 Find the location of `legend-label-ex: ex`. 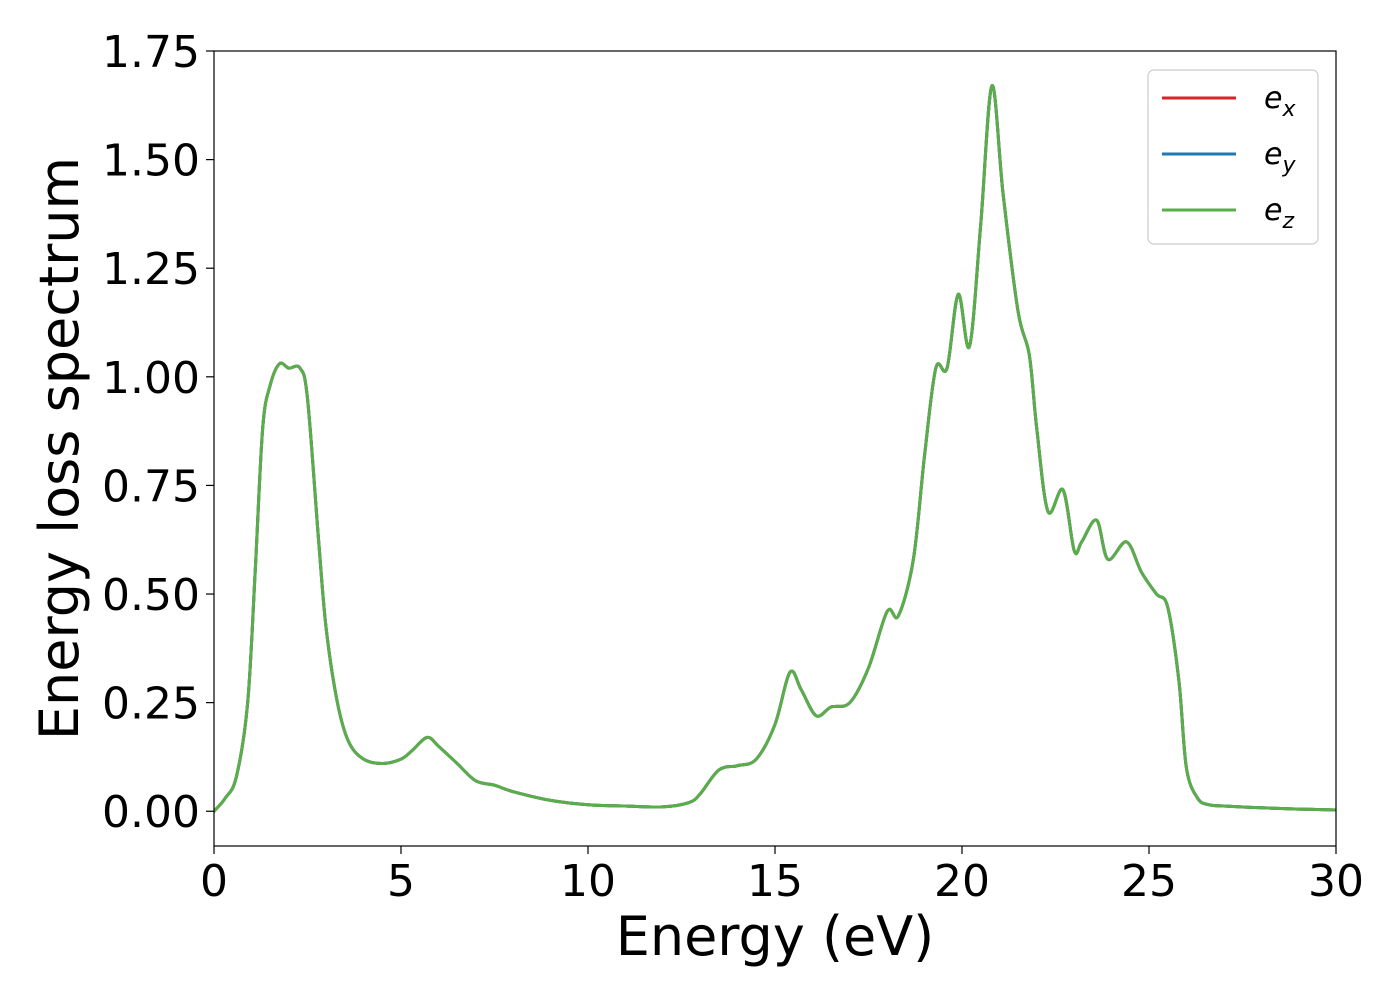

legend-label-ex: ex is located at coordinates (1280, 101).